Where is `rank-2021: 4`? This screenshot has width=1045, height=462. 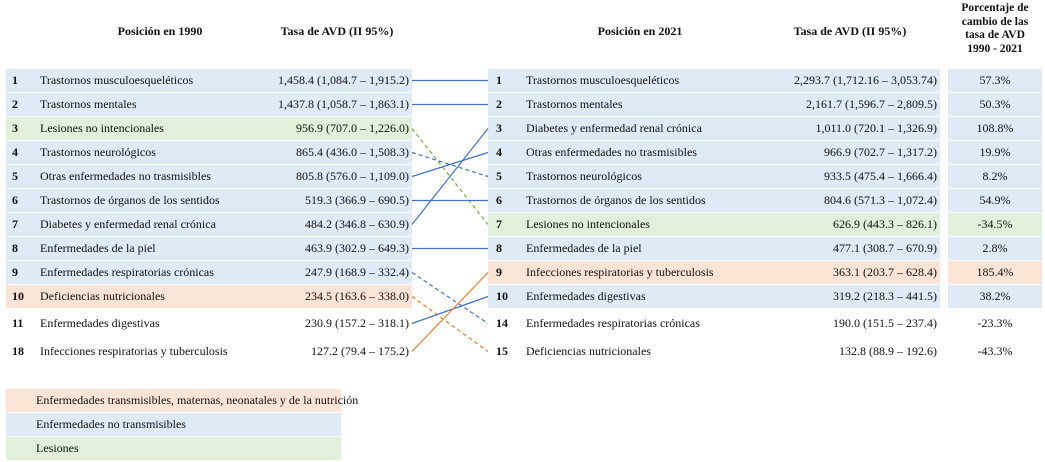 rank-2021: 4 is located at coordinates (499, 152).